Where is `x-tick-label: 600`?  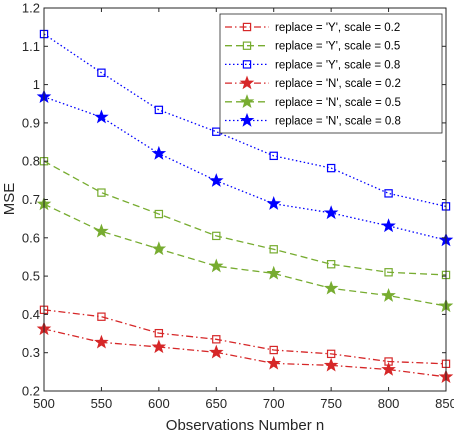 x-tick-label: 600 is located at coordinates (159, 403).